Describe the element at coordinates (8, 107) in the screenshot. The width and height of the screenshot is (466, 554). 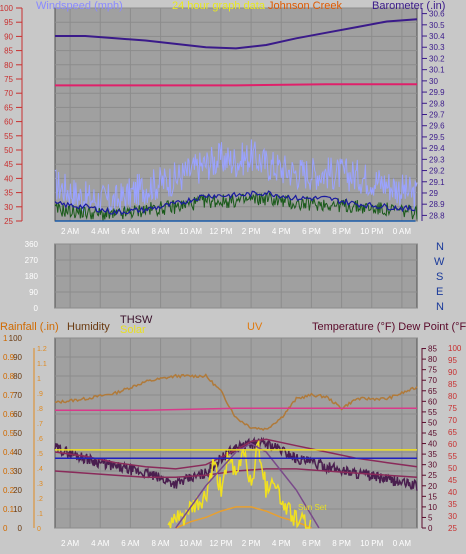
I see `windspeed-tick-label: 65` at that location.